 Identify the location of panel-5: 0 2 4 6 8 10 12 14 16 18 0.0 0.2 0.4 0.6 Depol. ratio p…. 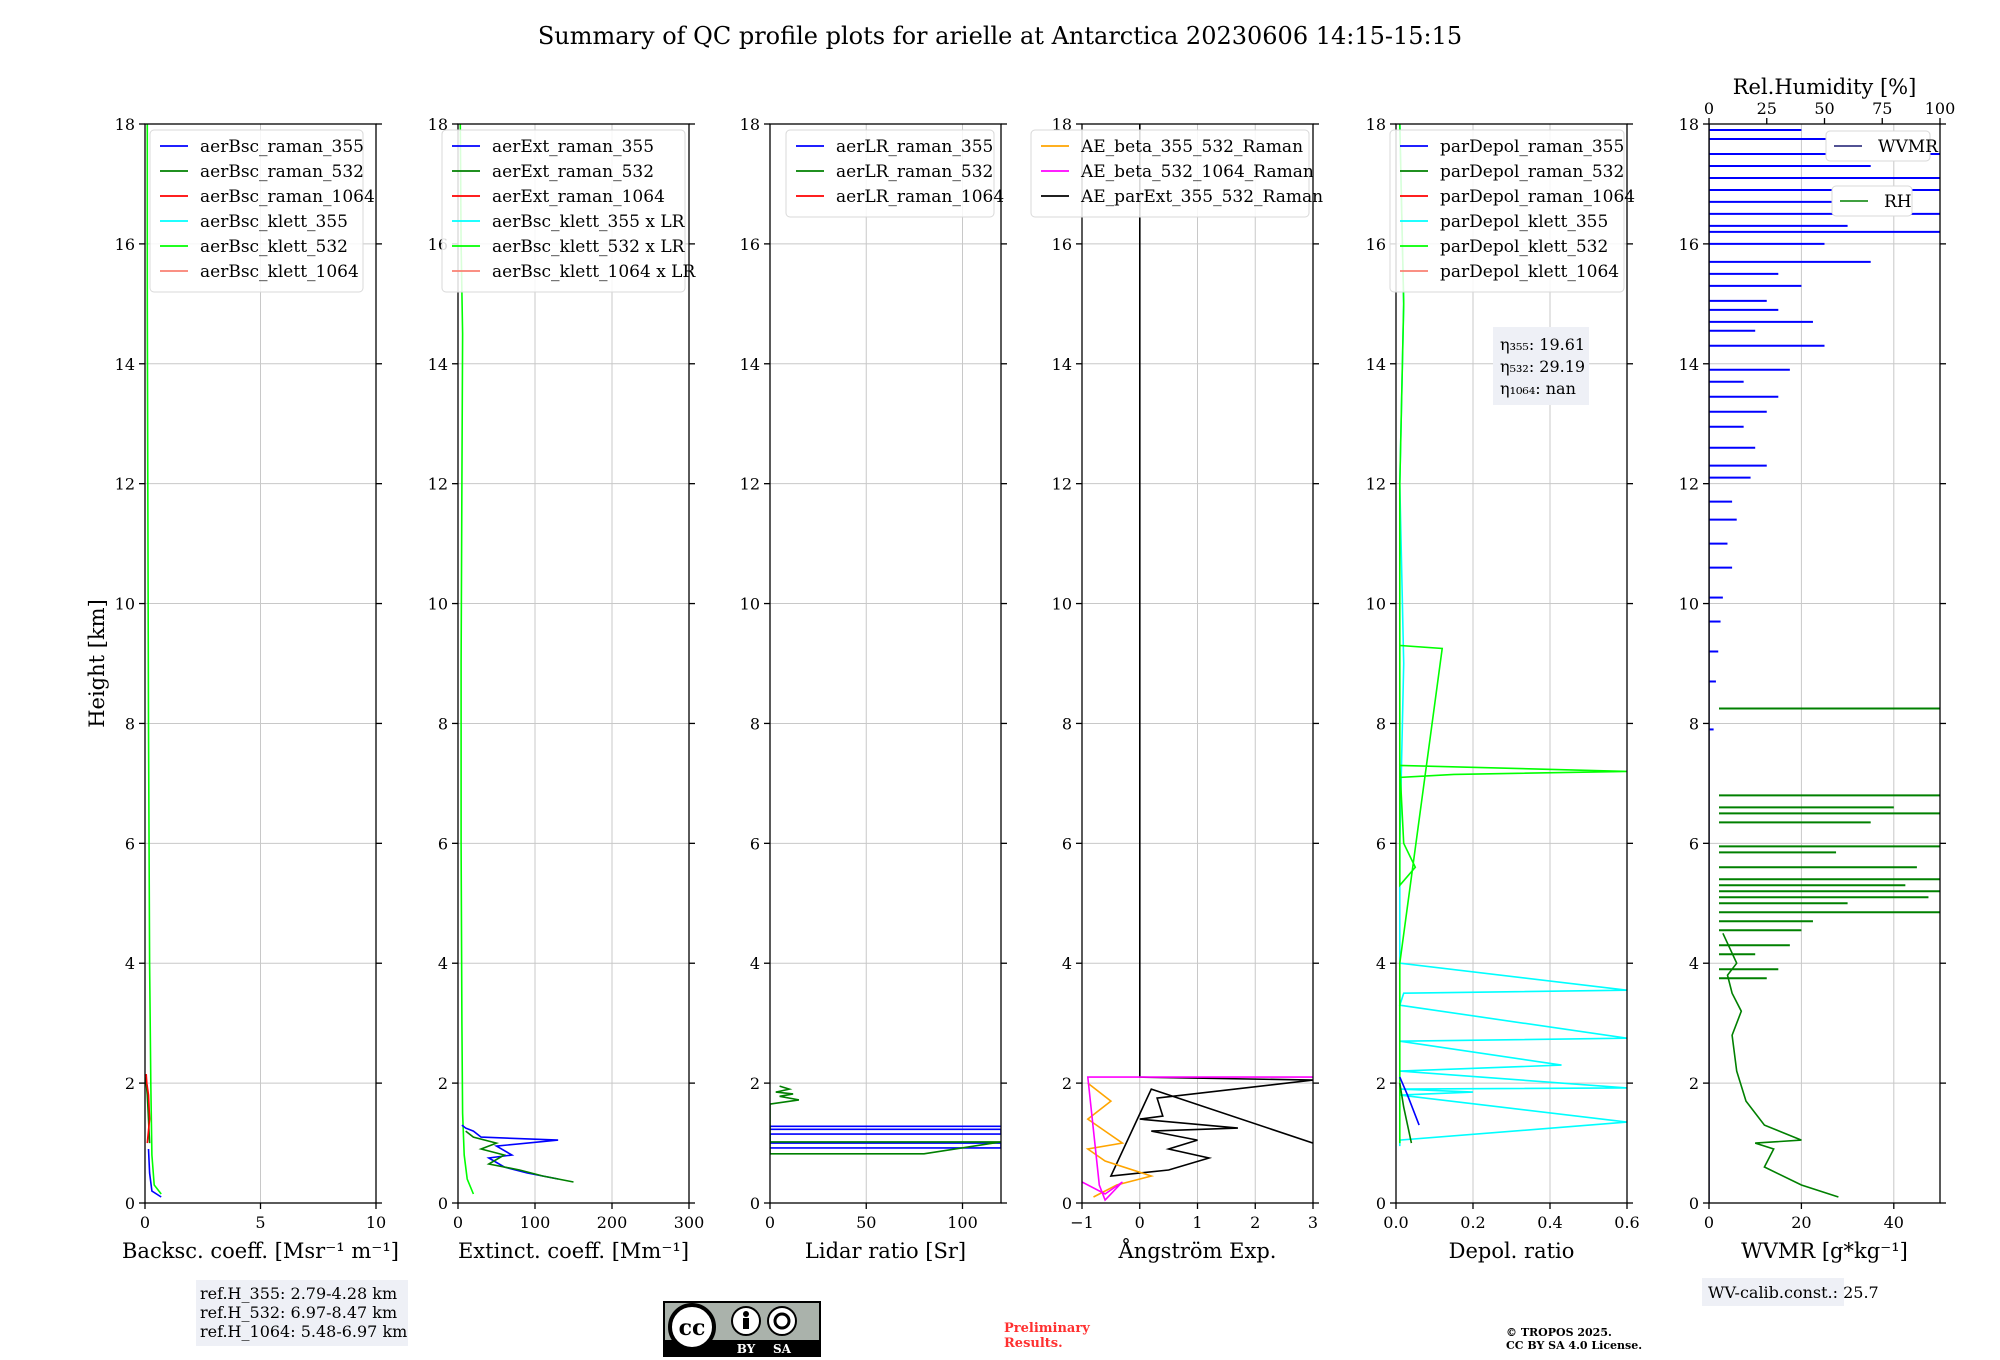
(1503, 689).